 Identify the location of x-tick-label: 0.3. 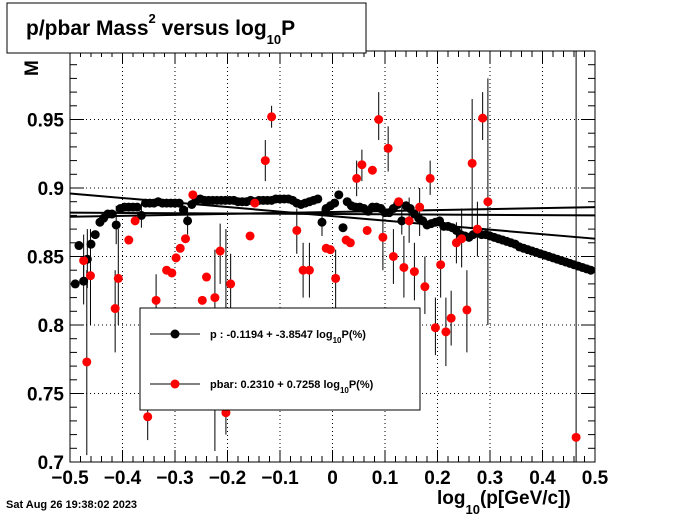
(490, 478).